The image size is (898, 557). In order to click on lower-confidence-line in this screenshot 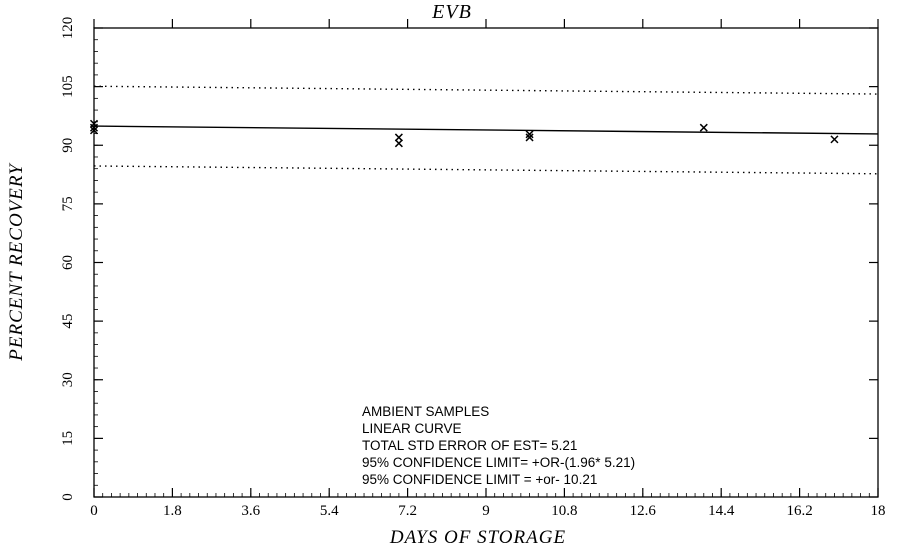, I will do `click(486, 170)`.